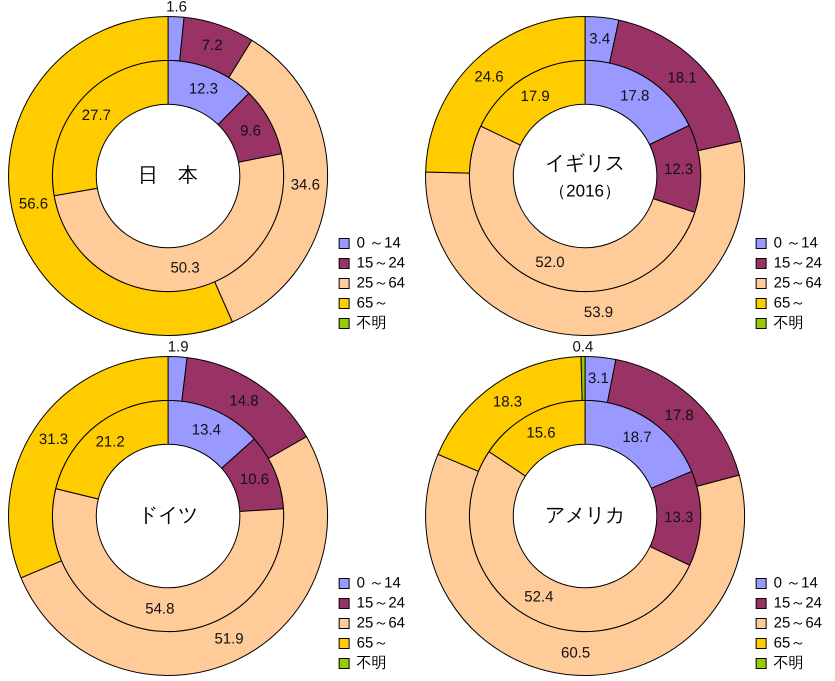 This screenshot has width=835, height=681. I want to click on data-label: 52.4, so click(539, 597).